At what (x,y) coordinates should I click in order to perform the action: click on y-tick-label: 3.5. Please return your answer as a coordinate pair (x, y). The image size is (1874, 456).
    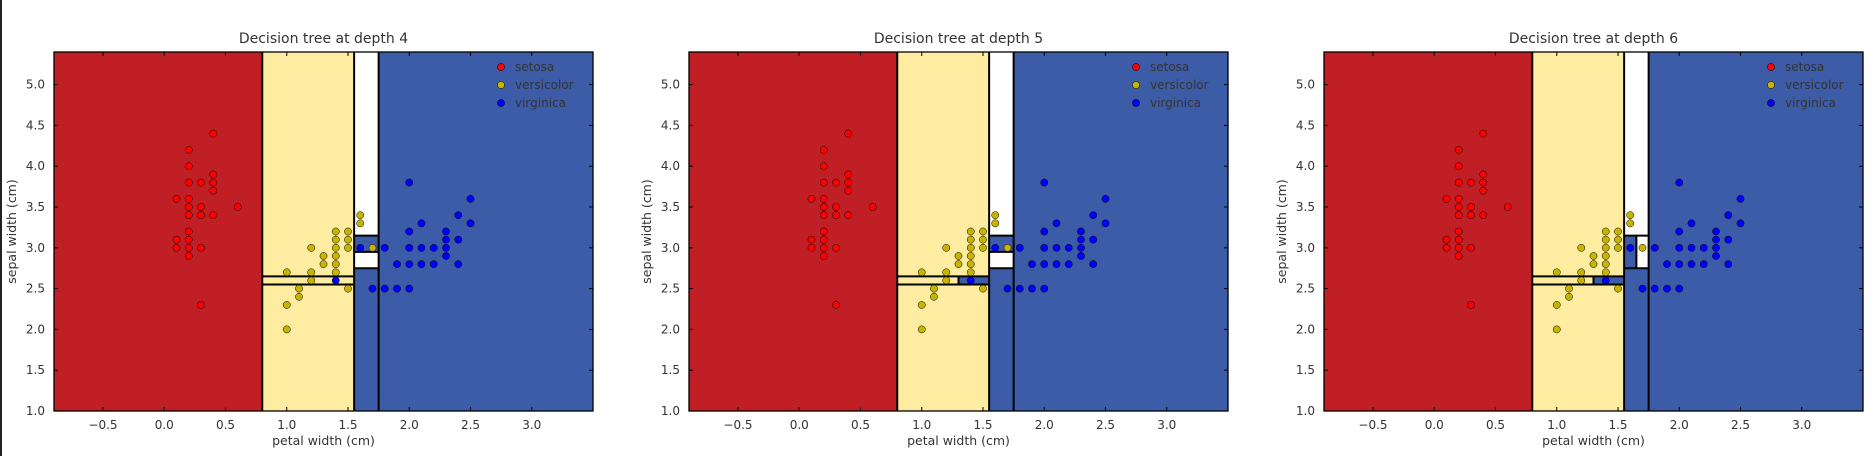
    Looking at the image, I should click on (1305, 207).